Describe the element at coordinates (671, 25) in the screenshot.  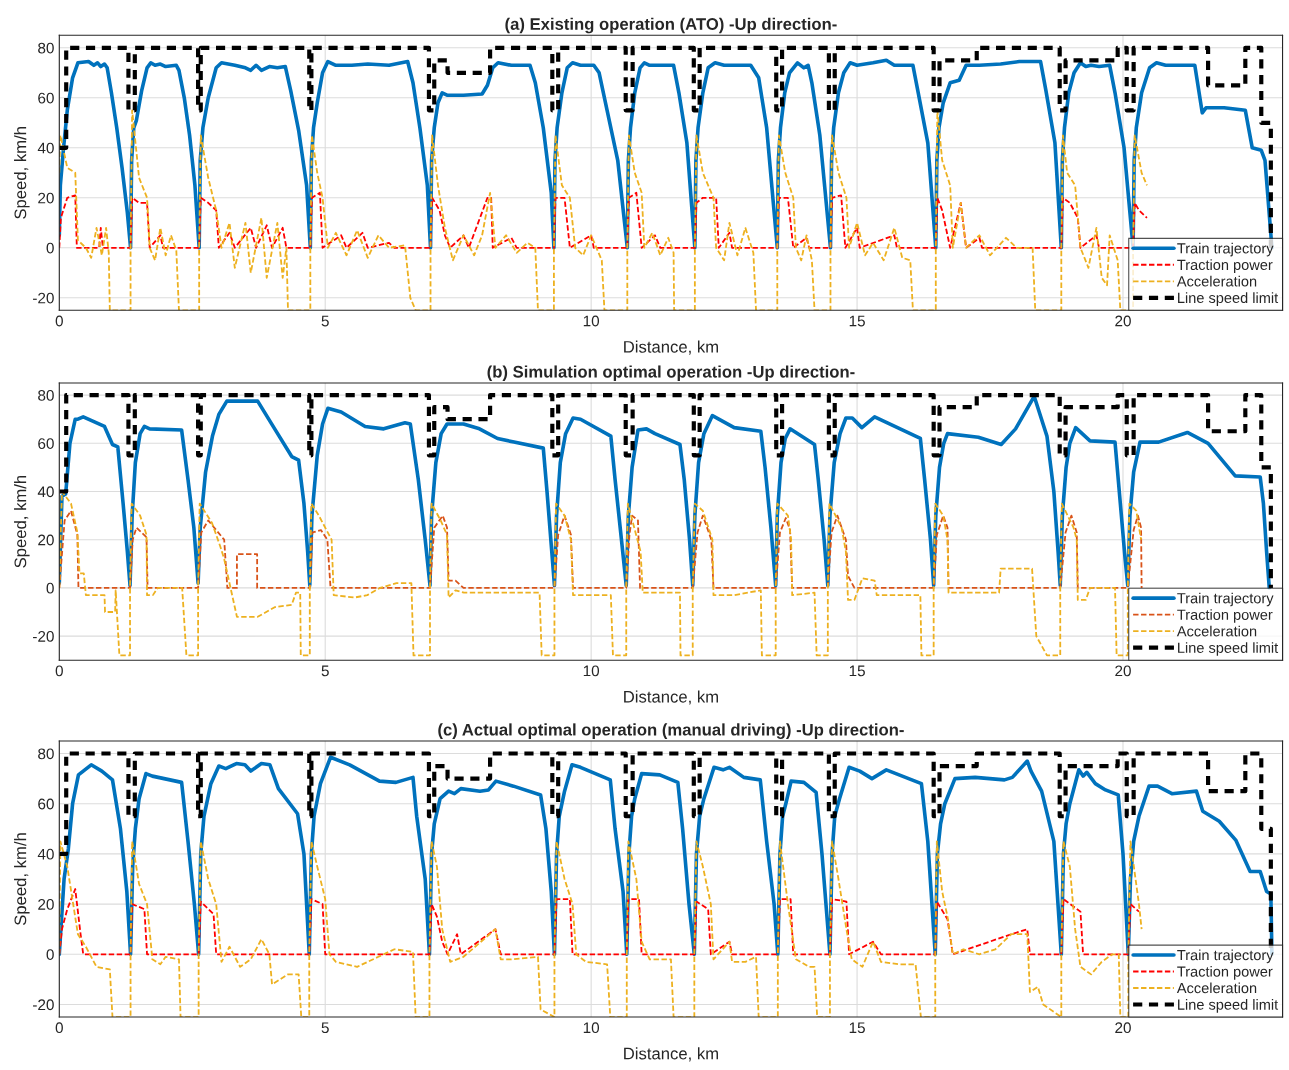
I see `chart-title: (a) Existing operation (ATO) -Up direction-` at that location.